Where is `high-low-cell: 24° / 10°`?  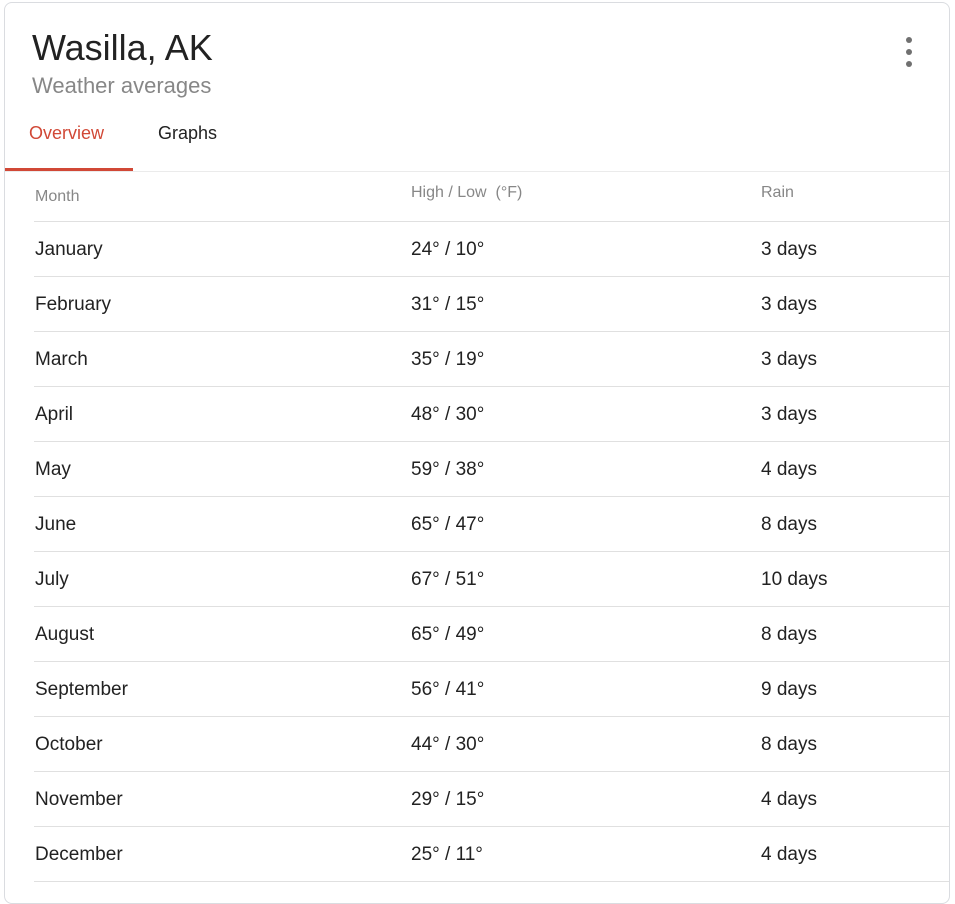
high-low-cell: 24° / 10° is located at coordinates (448, 249).